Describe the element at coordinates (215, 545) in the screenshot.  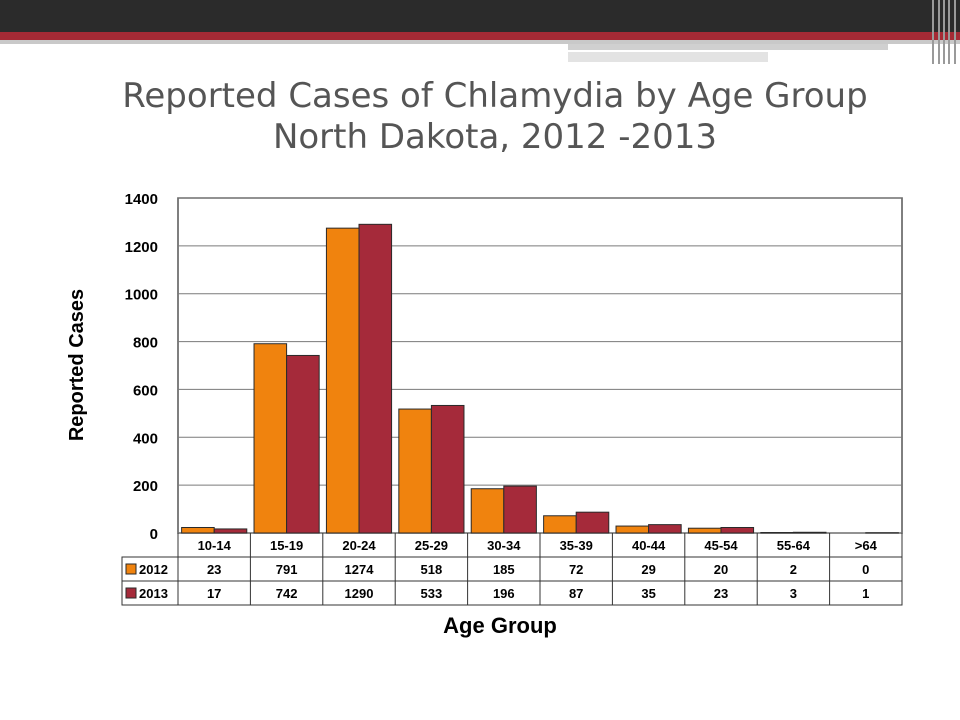
I see `x-category-label: 10-14` at that location.